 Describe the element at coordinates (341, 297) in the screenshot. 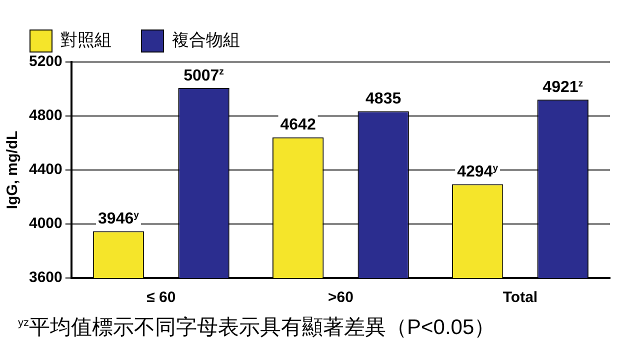

I see `x-tick-label: >60` at that location.